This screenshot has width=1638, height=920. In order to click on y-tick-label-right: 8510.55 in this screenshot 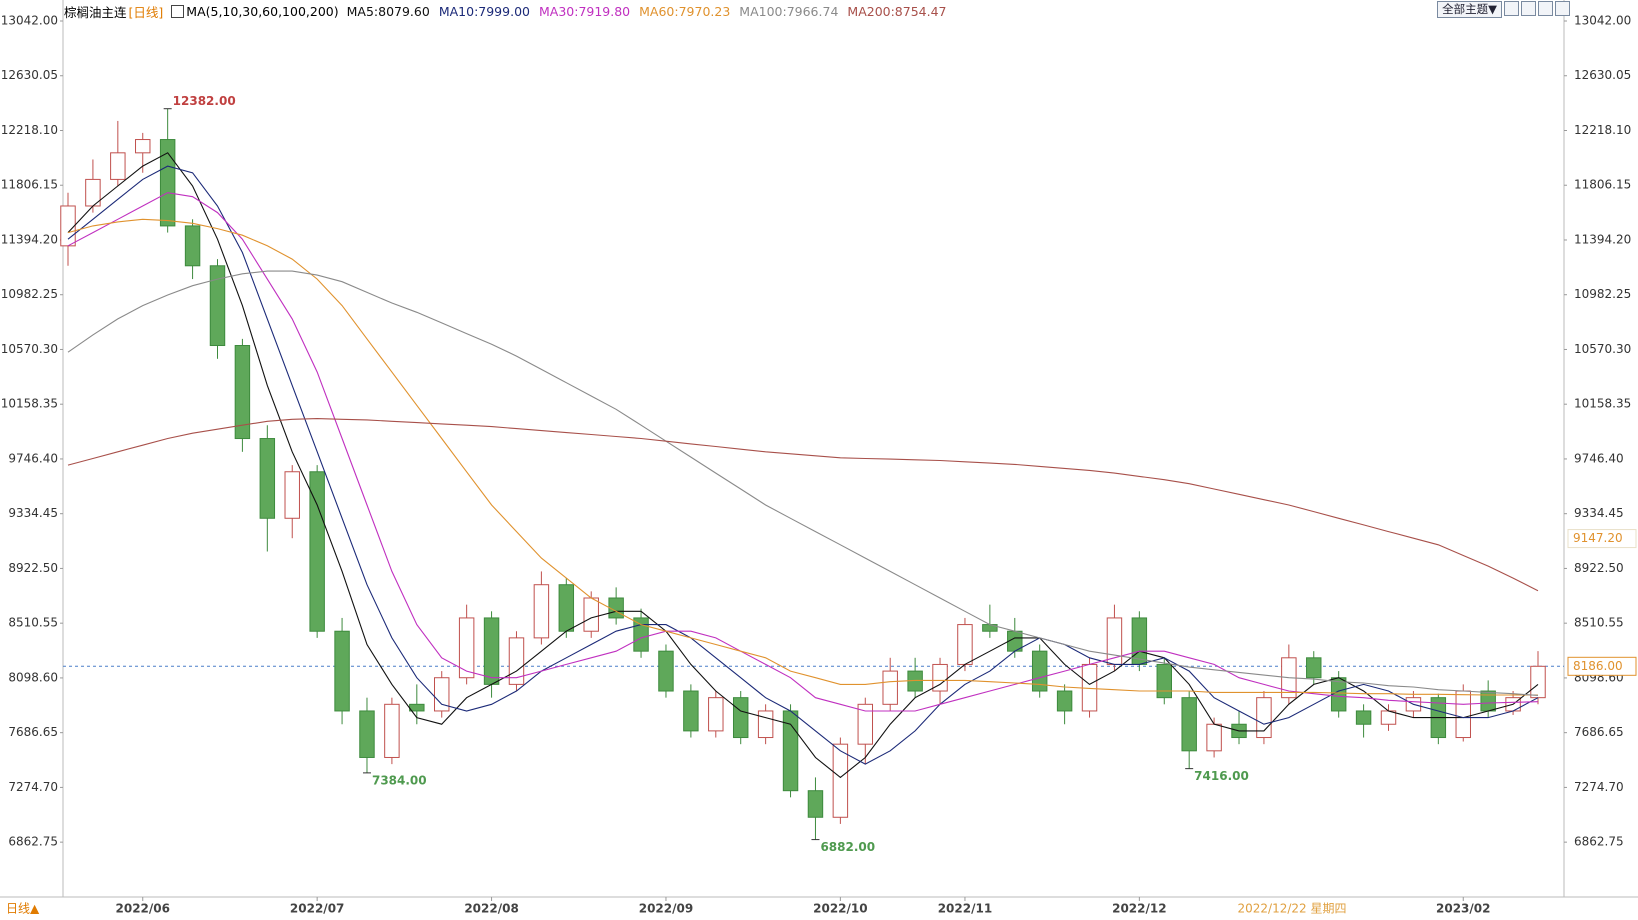, I will do `click(1599, 623)`.